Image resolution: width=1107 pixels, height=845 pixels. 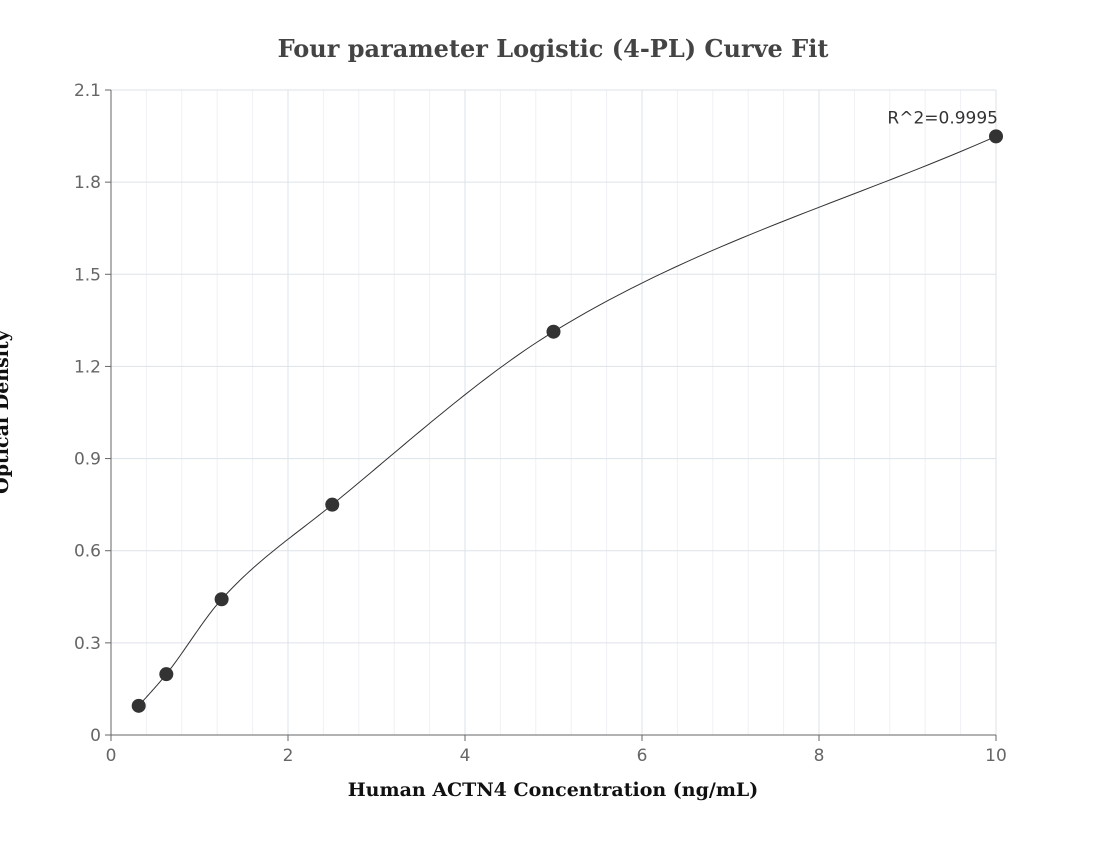 I want to click on x-tick-label: 0, so click(x=111, y=756).